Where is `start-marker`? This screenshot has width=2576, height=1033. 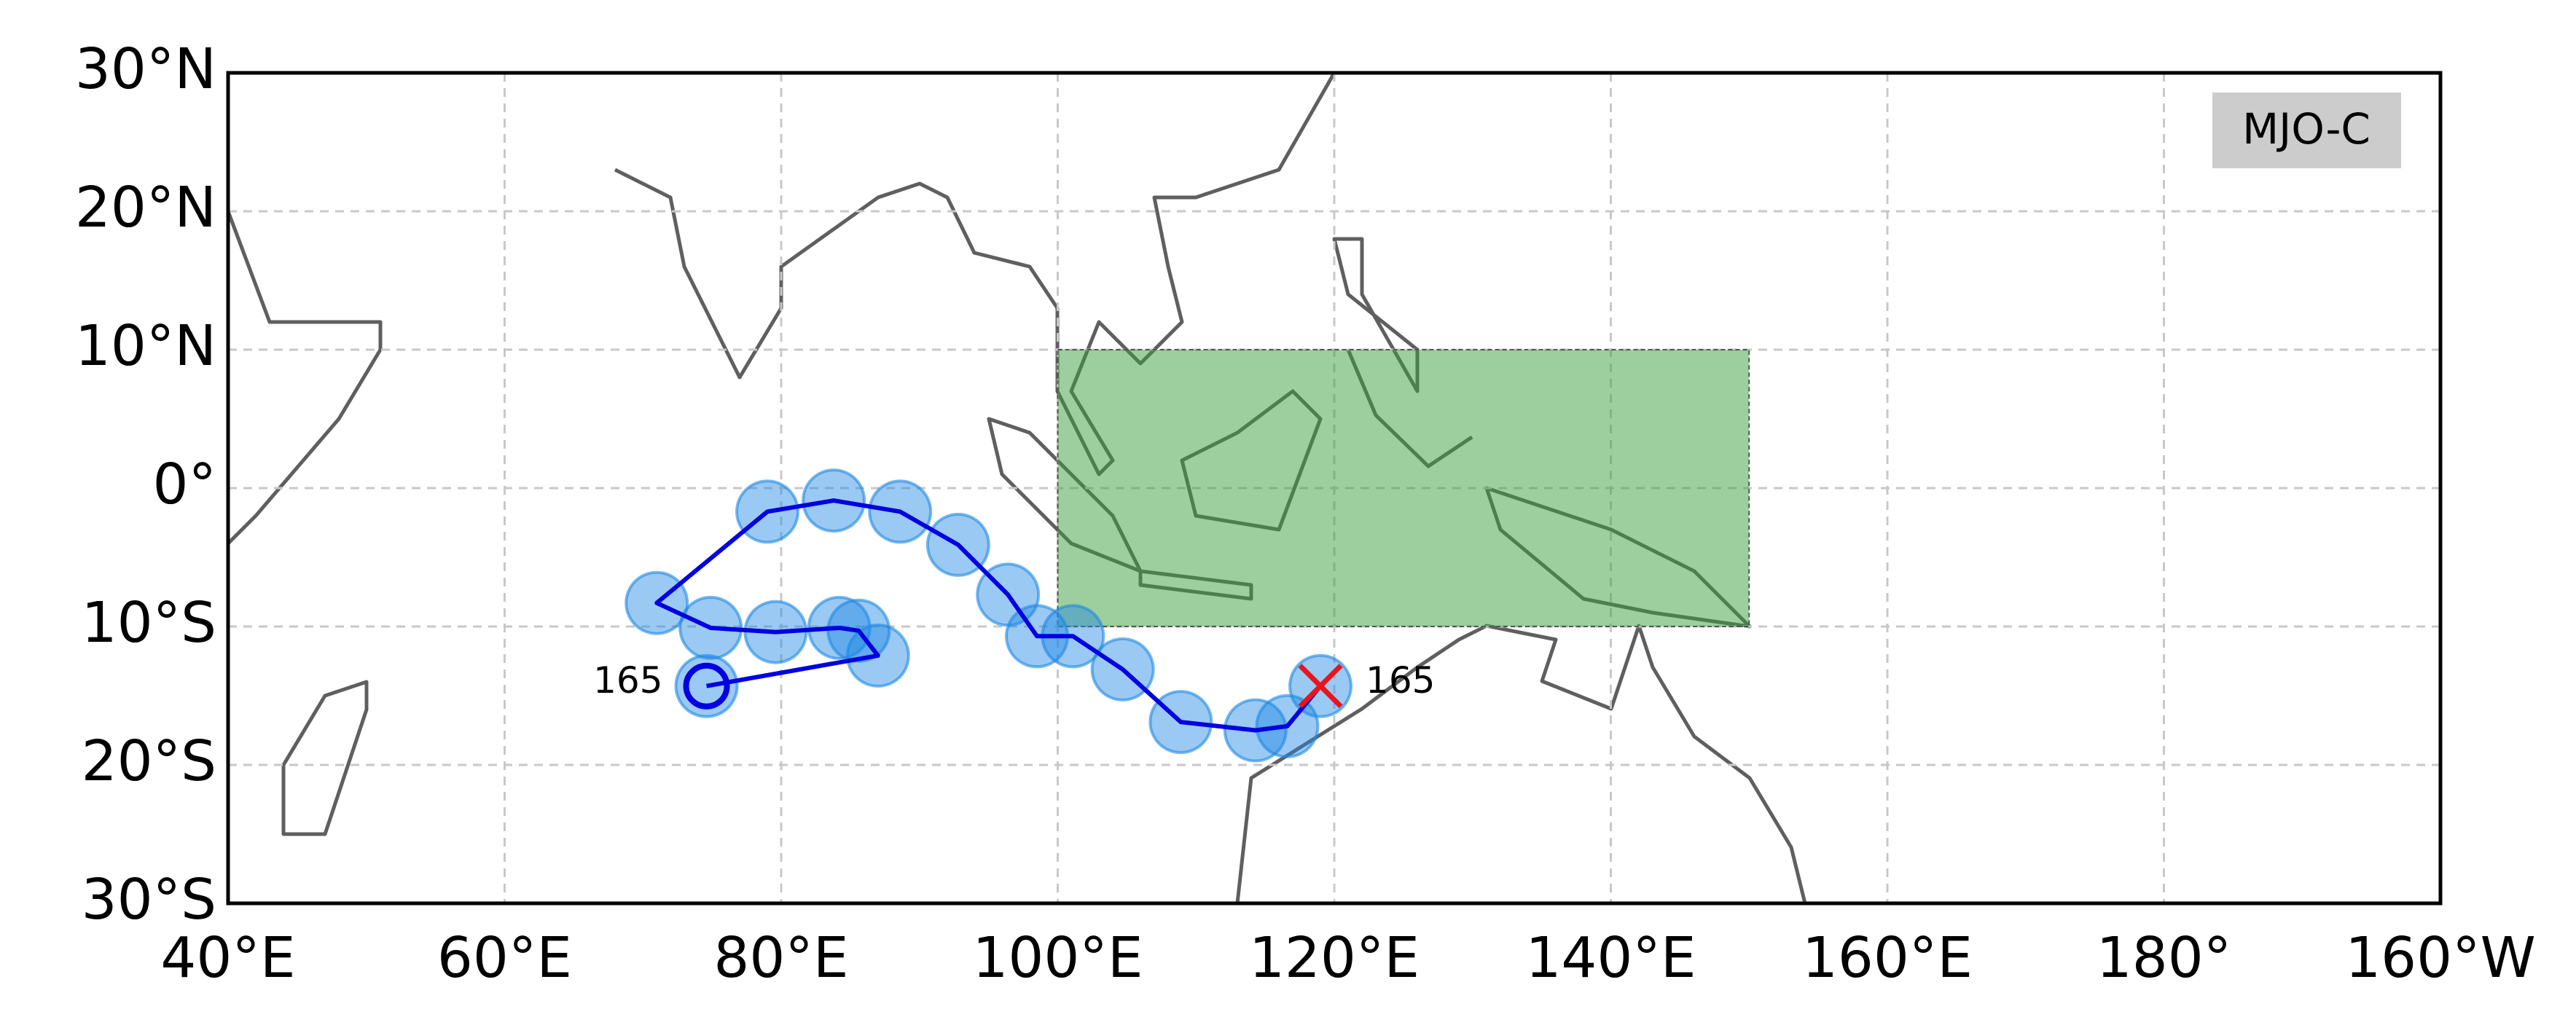 start-marker is located at coordinates (706, 686).